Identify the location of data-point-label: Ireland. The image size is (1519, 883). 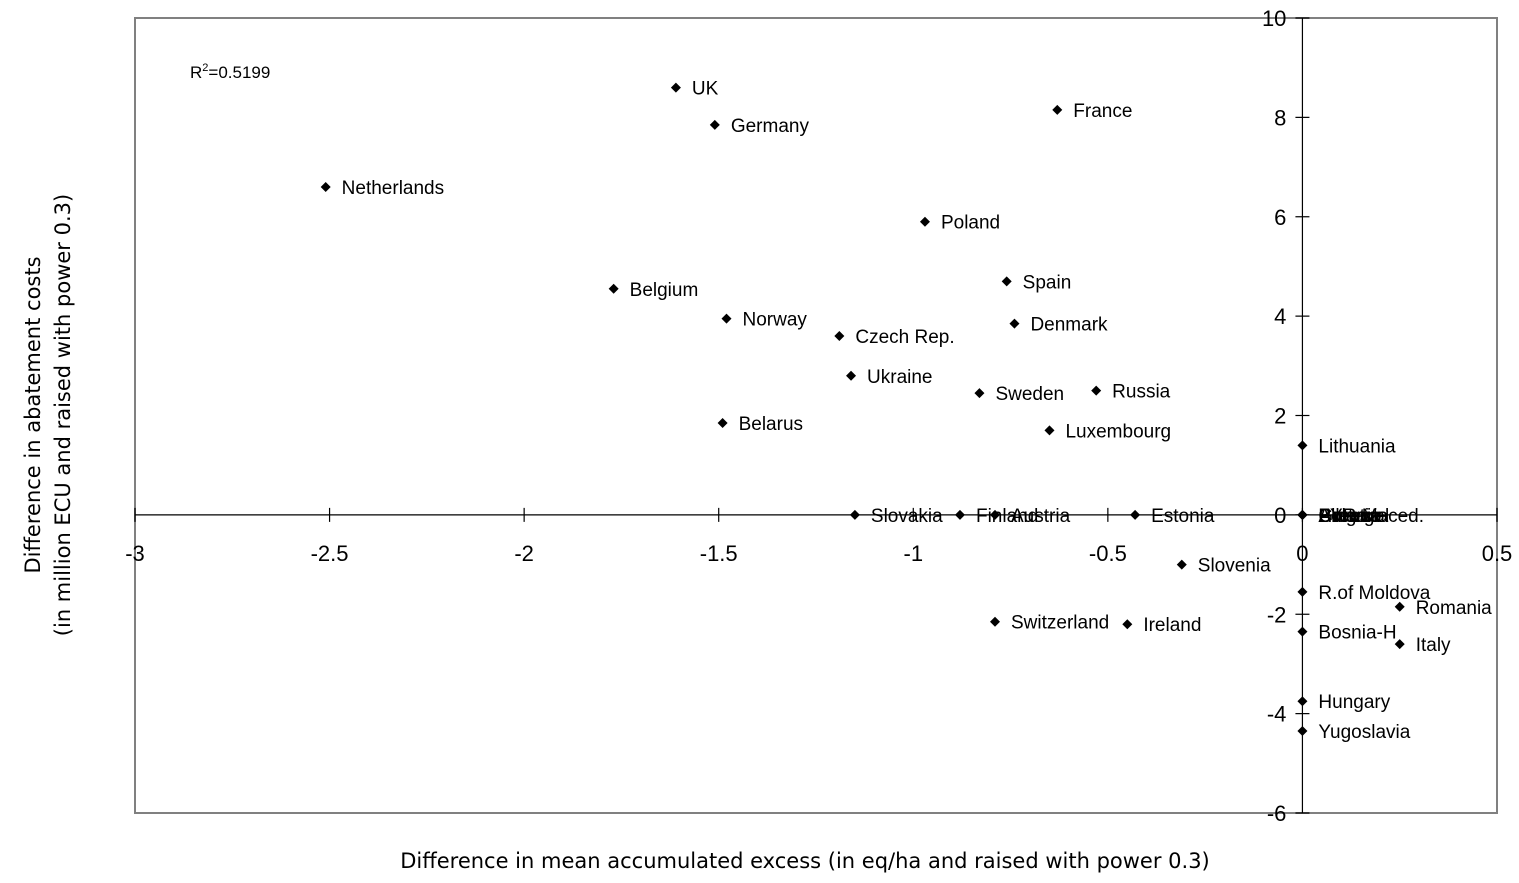
(1172, 625).